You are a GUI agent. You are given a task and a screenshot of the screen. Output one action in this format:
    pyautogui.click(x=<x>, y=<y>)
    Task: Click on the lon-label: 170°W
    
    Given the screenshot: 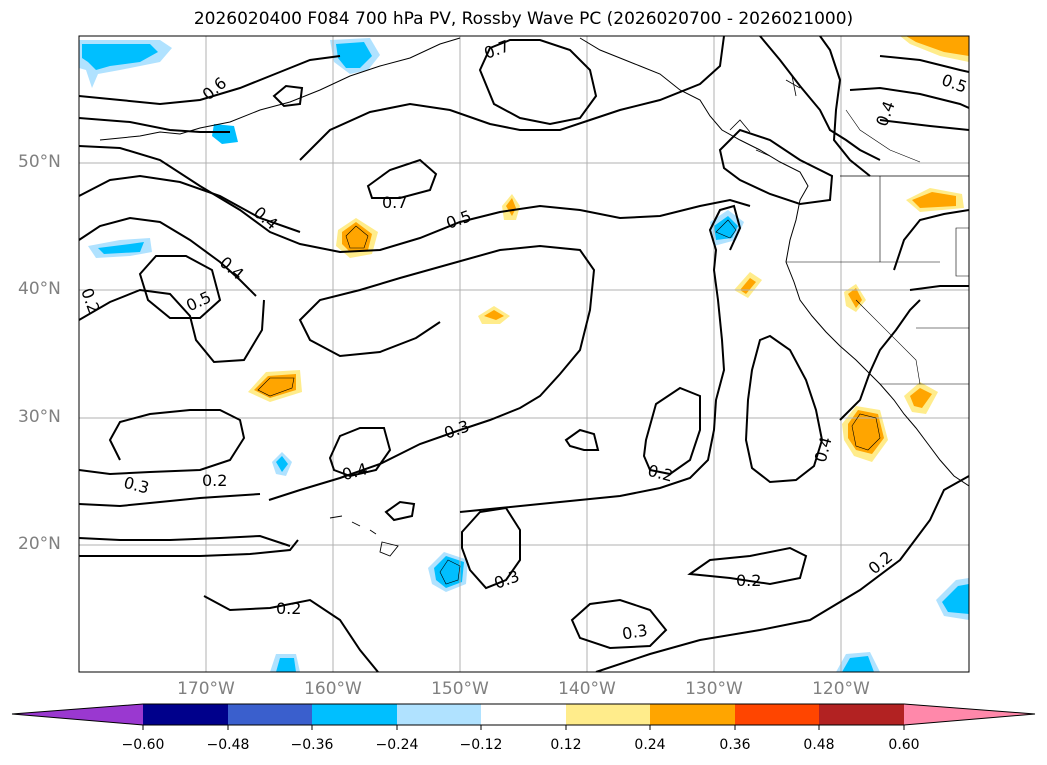 What is the action you would take?
    pyautogui.click(x=206, y=689)
    